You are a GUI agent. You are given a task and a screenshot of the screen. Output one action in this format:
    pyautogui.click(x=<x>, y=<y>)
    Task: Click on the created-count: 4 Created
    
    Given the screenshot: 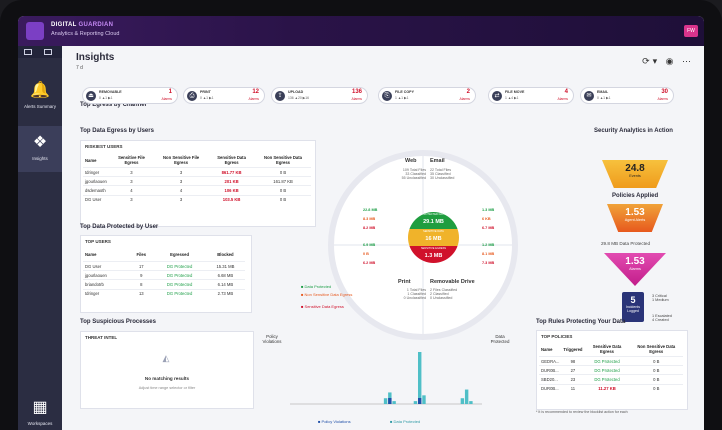 What is the action you would take?
    pyautogui.click(x=660, y=320)
    